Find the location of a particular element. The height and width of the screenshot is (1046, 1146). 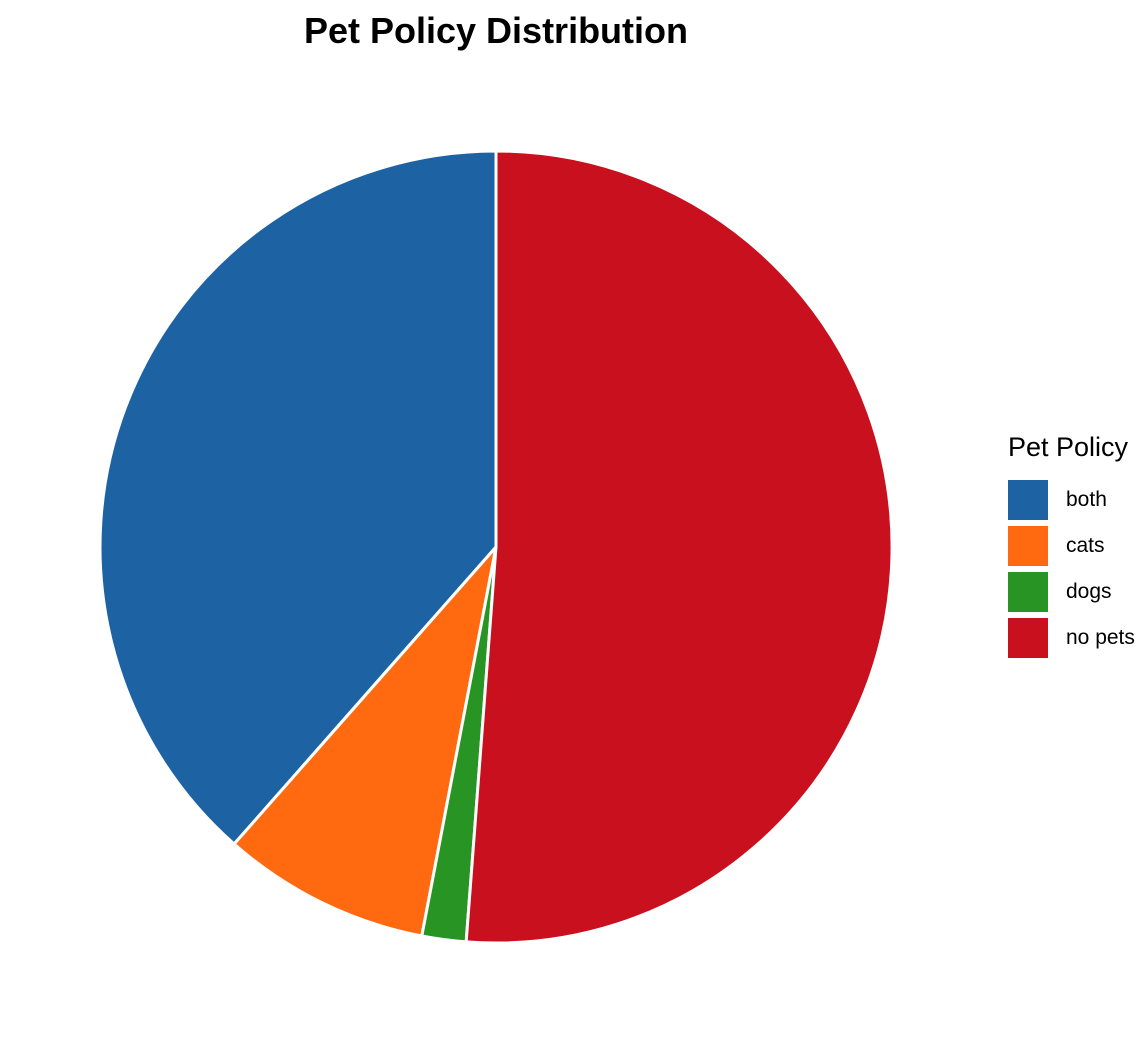

legend-item-both: both is located at coordinates (1071, 500).